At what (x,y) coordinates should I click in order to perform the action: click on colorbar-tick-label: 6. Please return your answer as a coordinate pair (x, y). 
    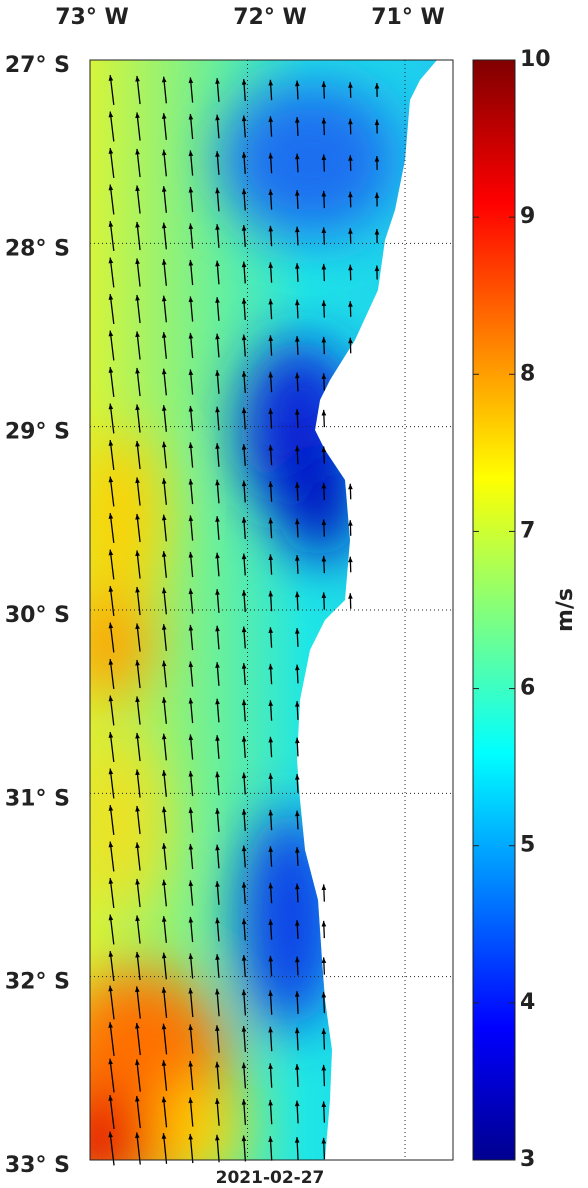
    Looking at the image, I should click on (527, 688).